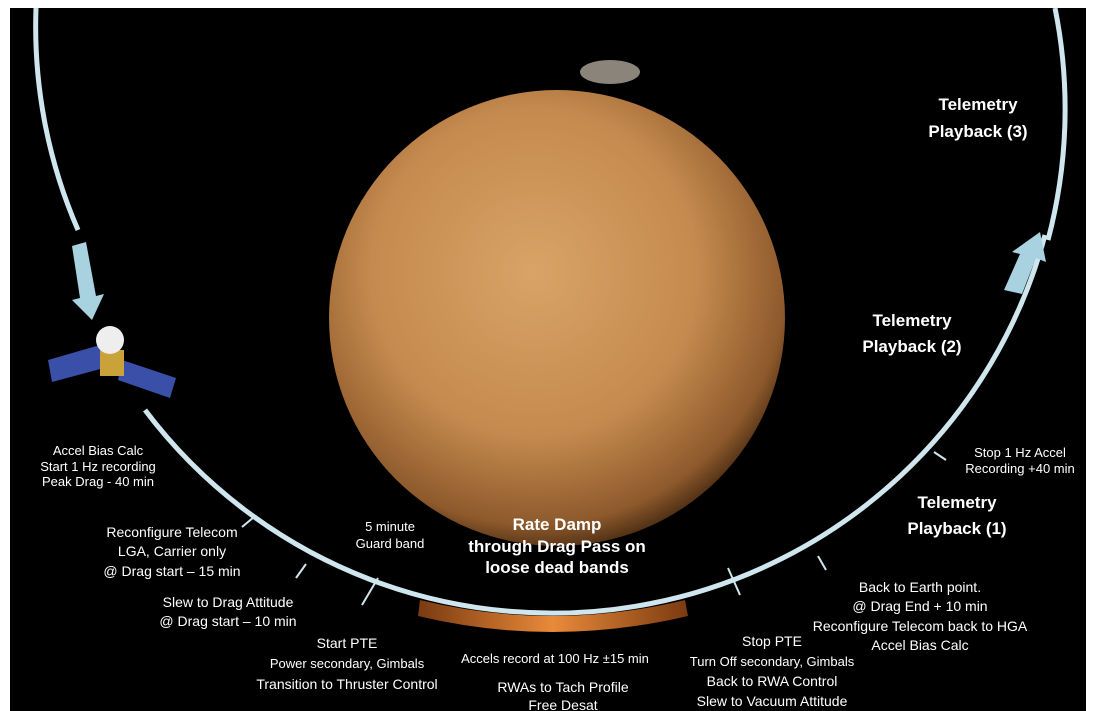 The height and width of the screenshot is (711, 1094). Describe the element at coordinates (390, 526) in the screenshot. I see `label: 5 minute` at that location.